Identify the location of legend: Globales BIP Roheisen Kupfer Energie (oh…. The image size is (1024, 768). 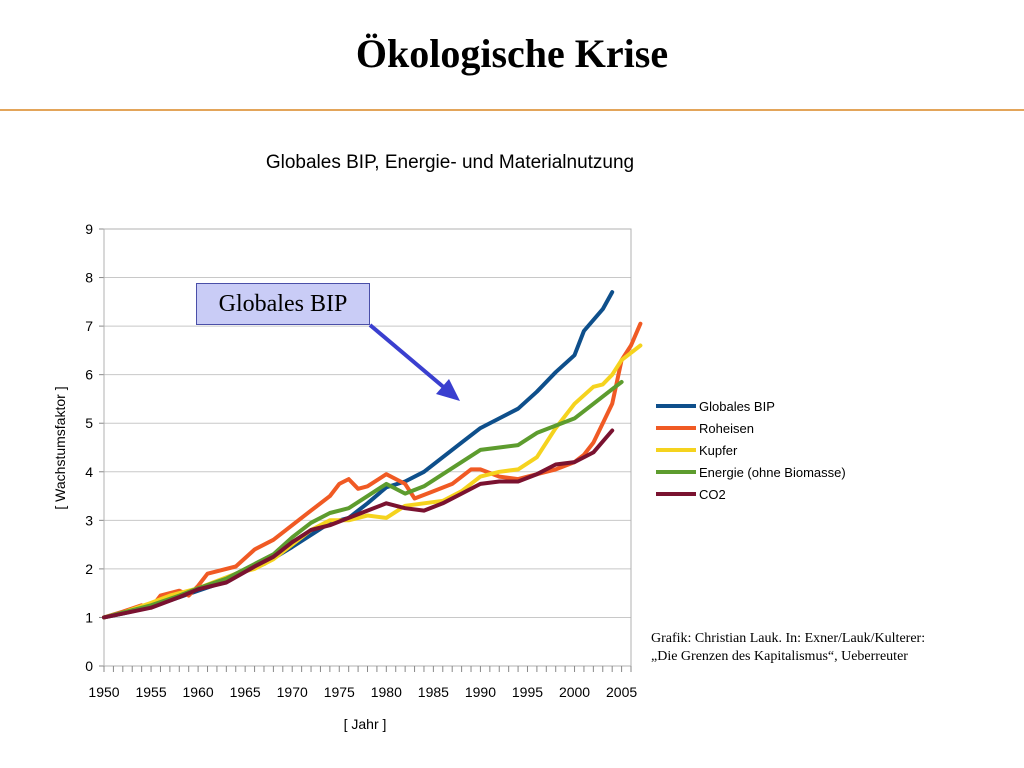
(751, 450).